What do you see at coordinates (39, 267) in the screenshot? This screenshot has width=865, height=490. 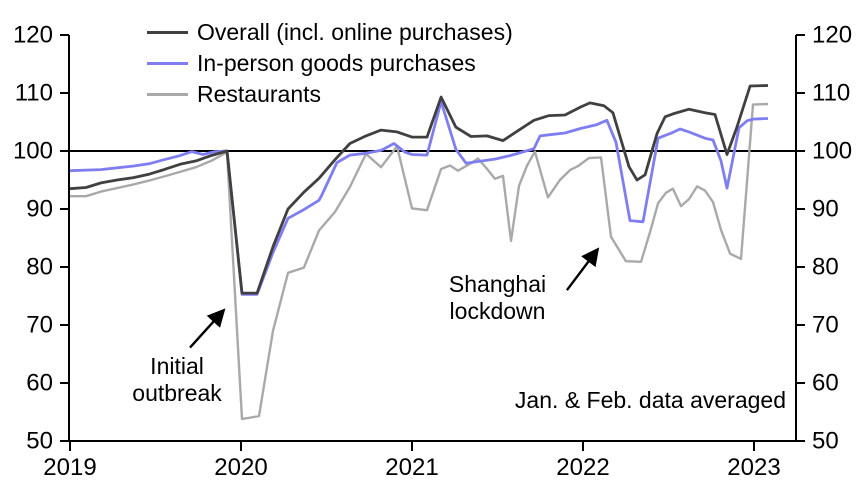 I see `y-tick-label-left: 80` at bounding box center [39, 267].